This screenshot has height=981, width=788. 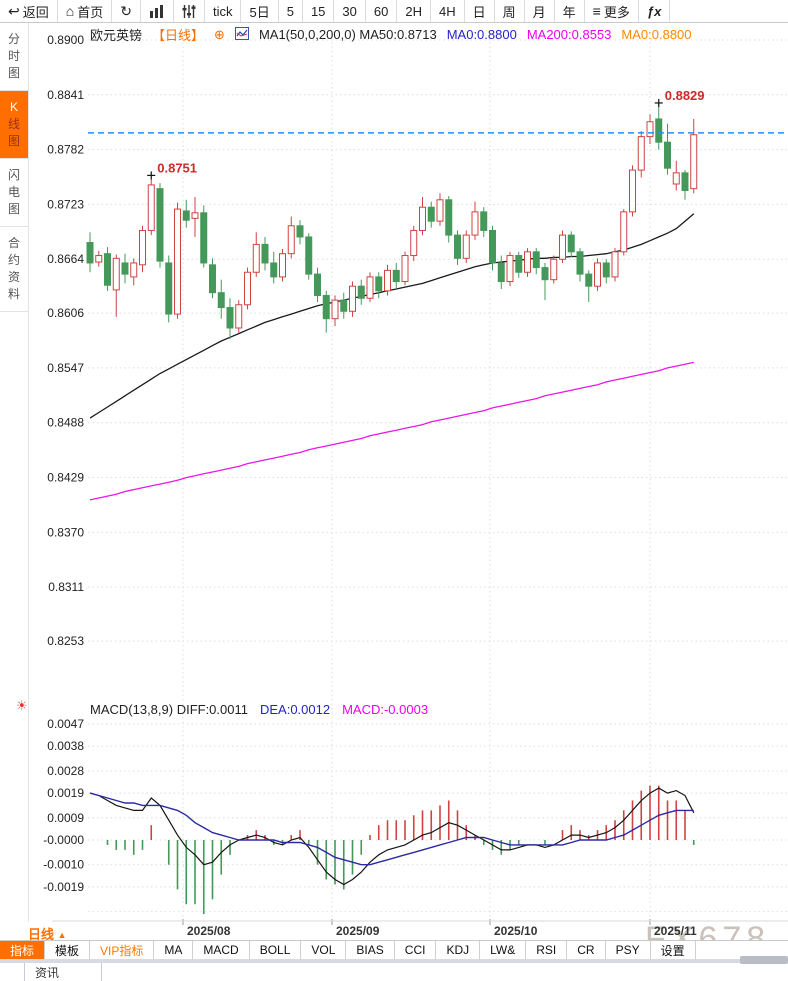 I want to click on interval-60m-button: 60, so click(x=382, y=11).